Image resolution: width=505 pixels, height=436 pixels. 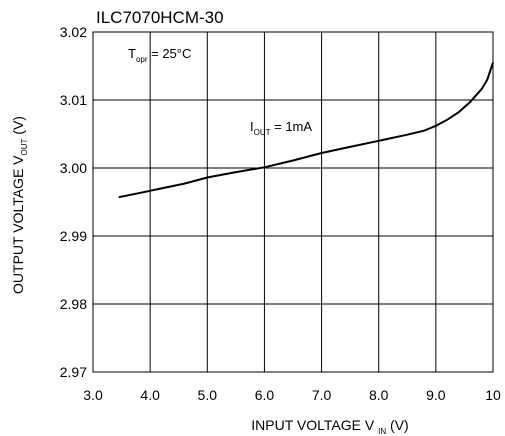 What do you see at coordinates (73, 32) in the screenshot?
I see `y-tick-label: 3.02` at bounding box center [73, 32].